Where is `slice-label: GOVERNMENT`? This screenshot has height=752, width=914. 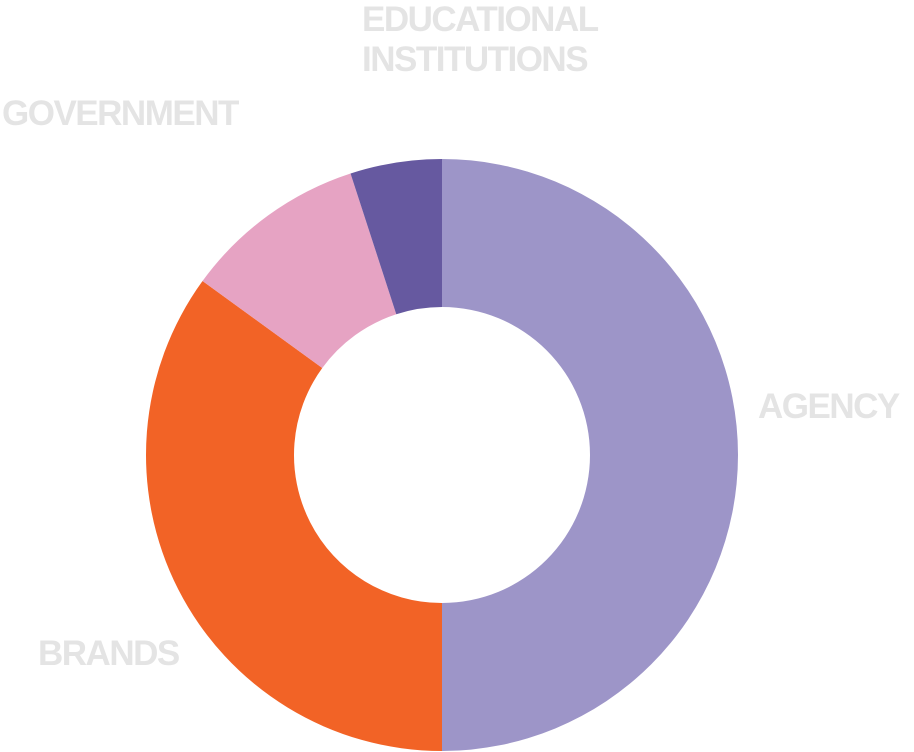
slice-label: GOVERNMENT is located at coordinates (120, 113).